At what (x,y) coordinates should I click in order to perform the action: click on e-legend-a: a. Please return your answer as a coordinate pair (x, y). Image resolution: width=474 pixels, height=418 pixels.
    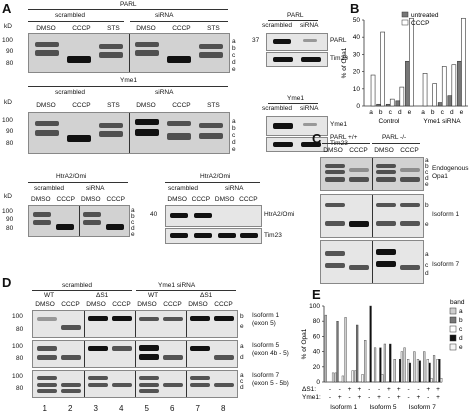
    Looking at the image, I should click on (461, 311).